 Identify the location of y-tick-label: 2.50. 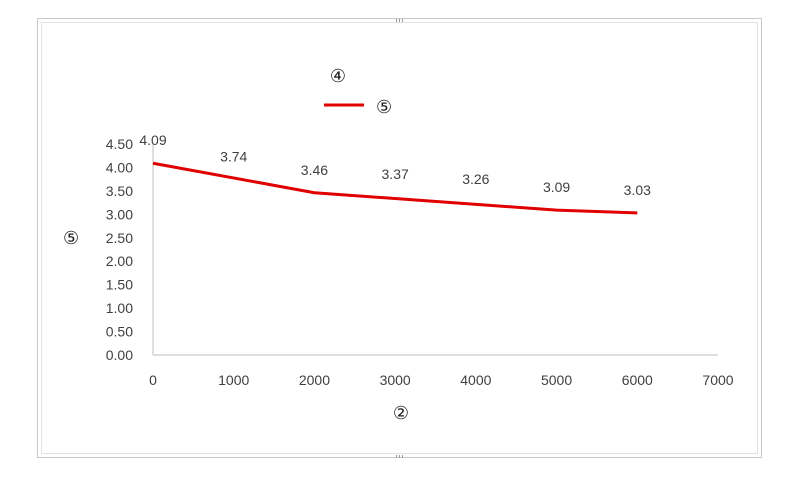
(119, 238).